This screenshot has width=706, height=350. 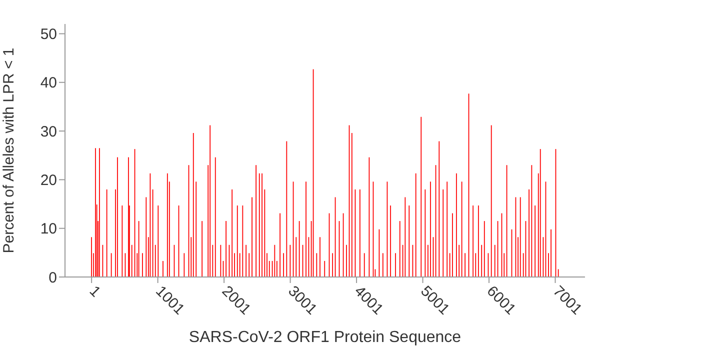 What do you see at coordinates (48, 229) in the screenshot?
I see `y-tick-label: 10` at bounding box center [48, 229].